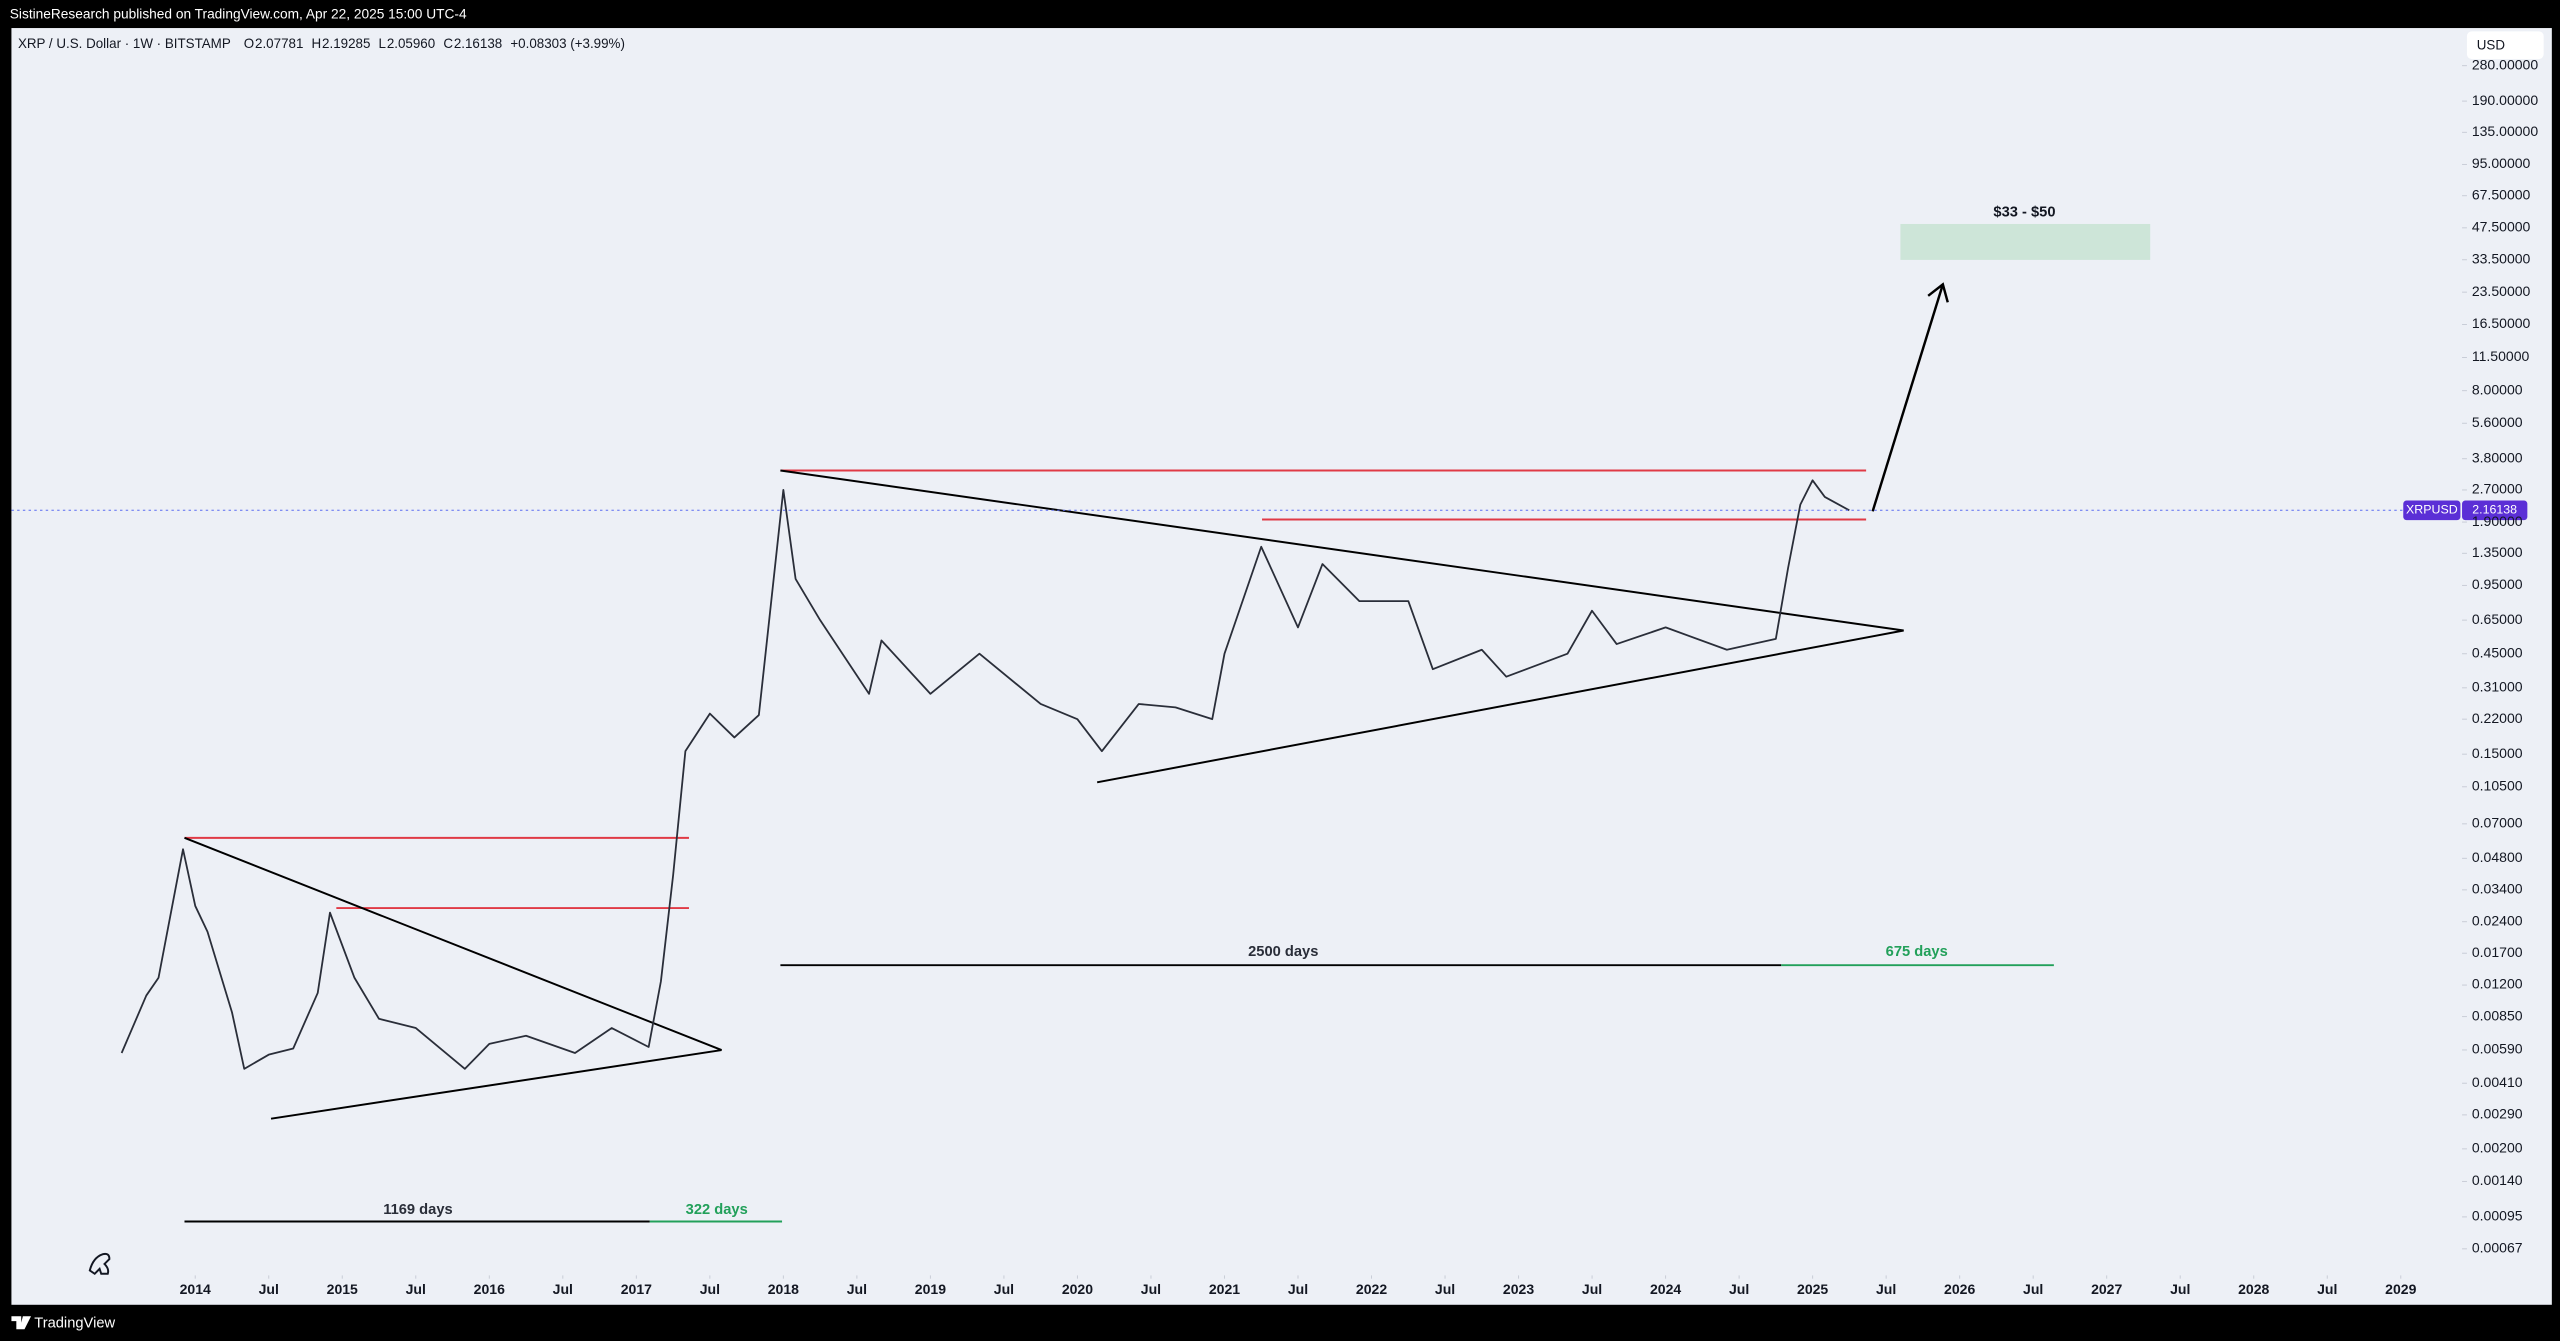 The height and width of the screenshot is (1341, 2560). Describe the element at coordinates (2501, 356) in the screenshot. I see `y-tick-label: 11.50000` at that location.